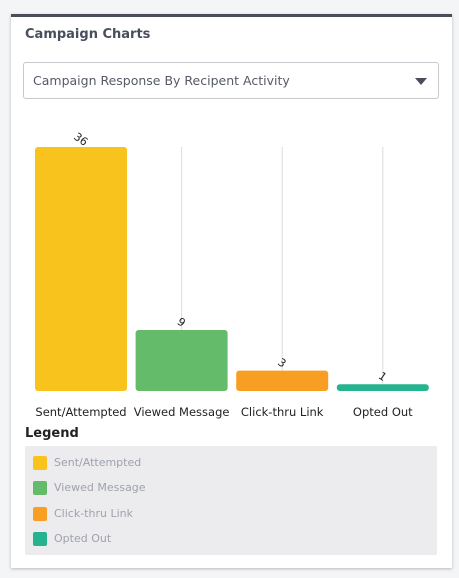 The width and height of the screenshot is (459, 578). I want to click on data-label-3: 1, so click(382, 376).